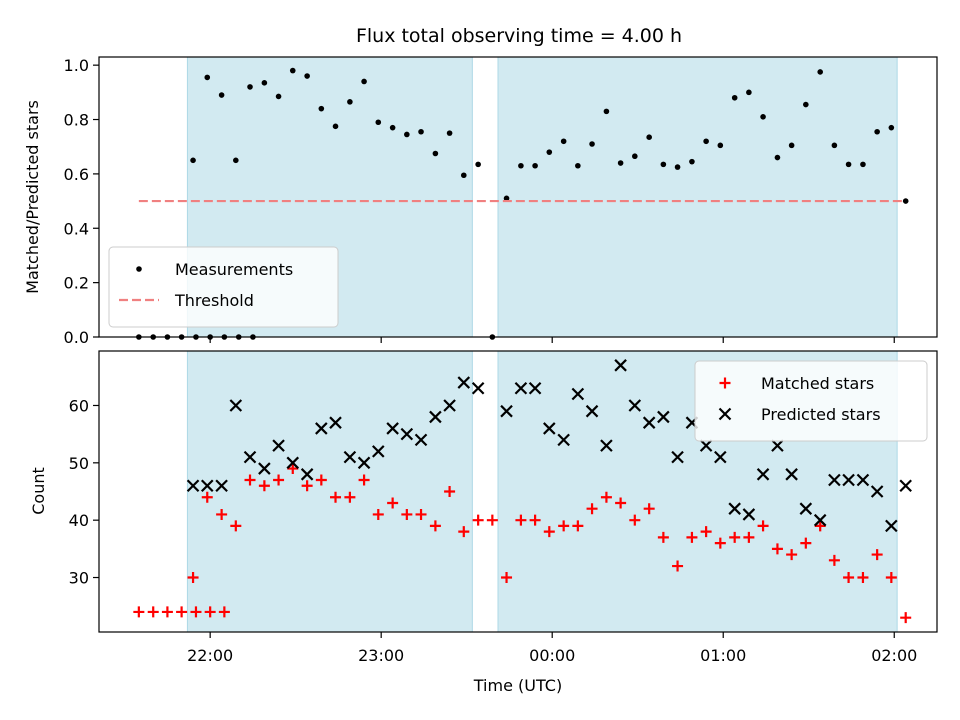  What do you see at coordinates (76, 228) in the screenshot?
I see `y-tick-label: 0.4` at bounding box center [76, 228].